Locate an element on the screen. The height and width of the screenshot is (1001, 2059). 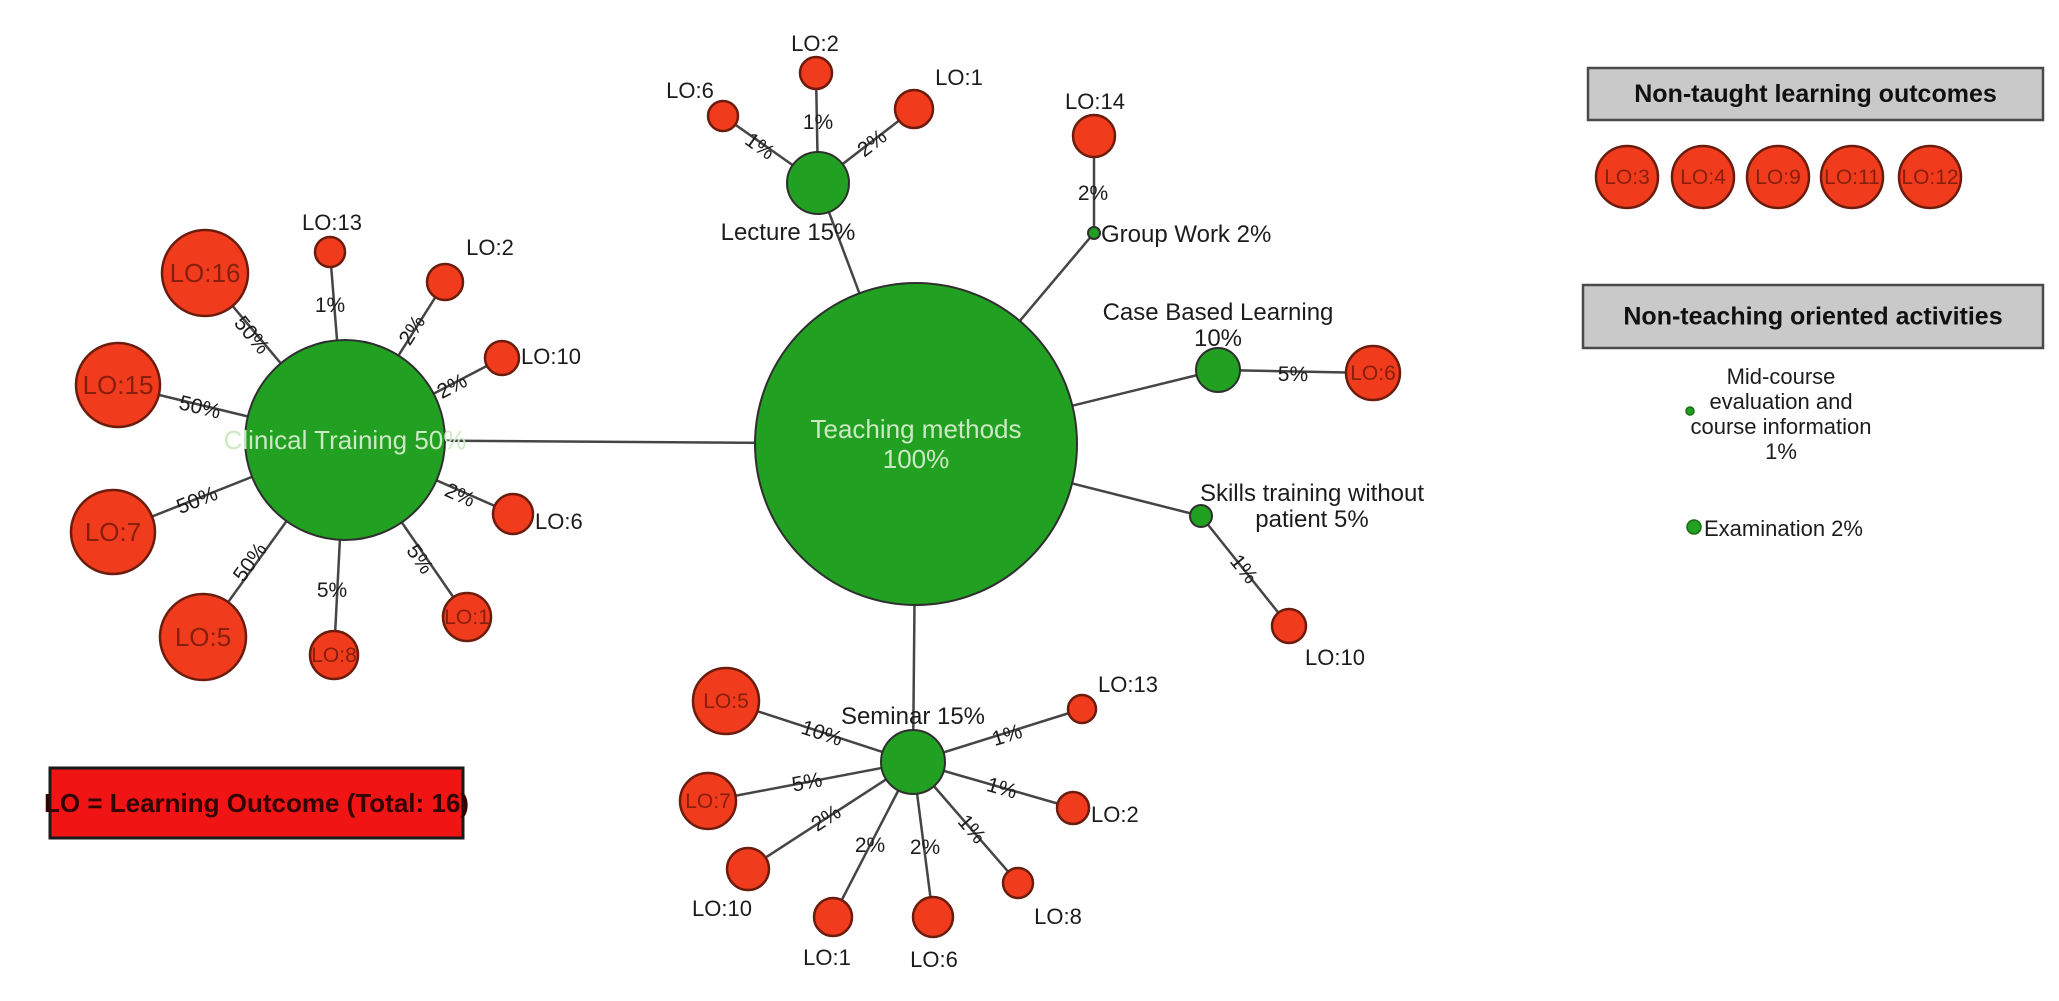
non-taught-lo-node-lo11 is located at coordinates (1852, 177).